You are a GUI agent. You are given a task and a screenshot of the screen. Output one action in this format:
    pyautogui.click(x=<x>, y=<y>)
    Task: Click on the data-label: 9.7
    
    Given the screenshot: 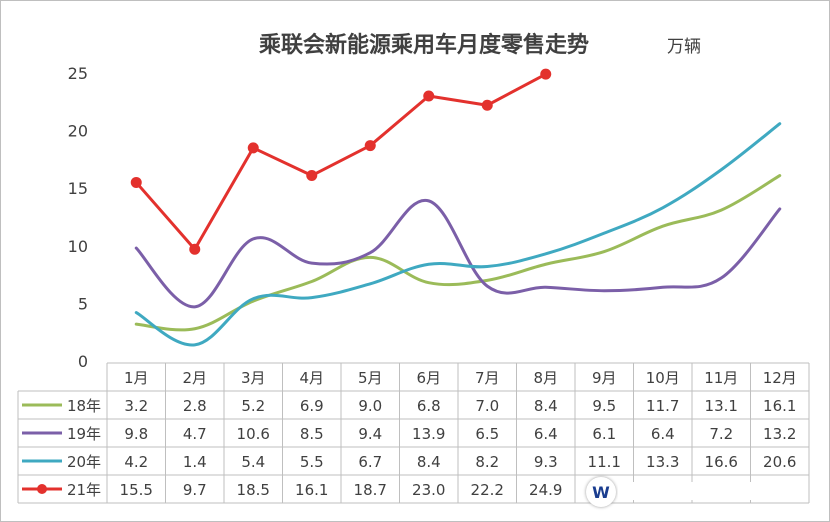 What is the action you would take?
    pyautogui.click(x=195, y=490)
    